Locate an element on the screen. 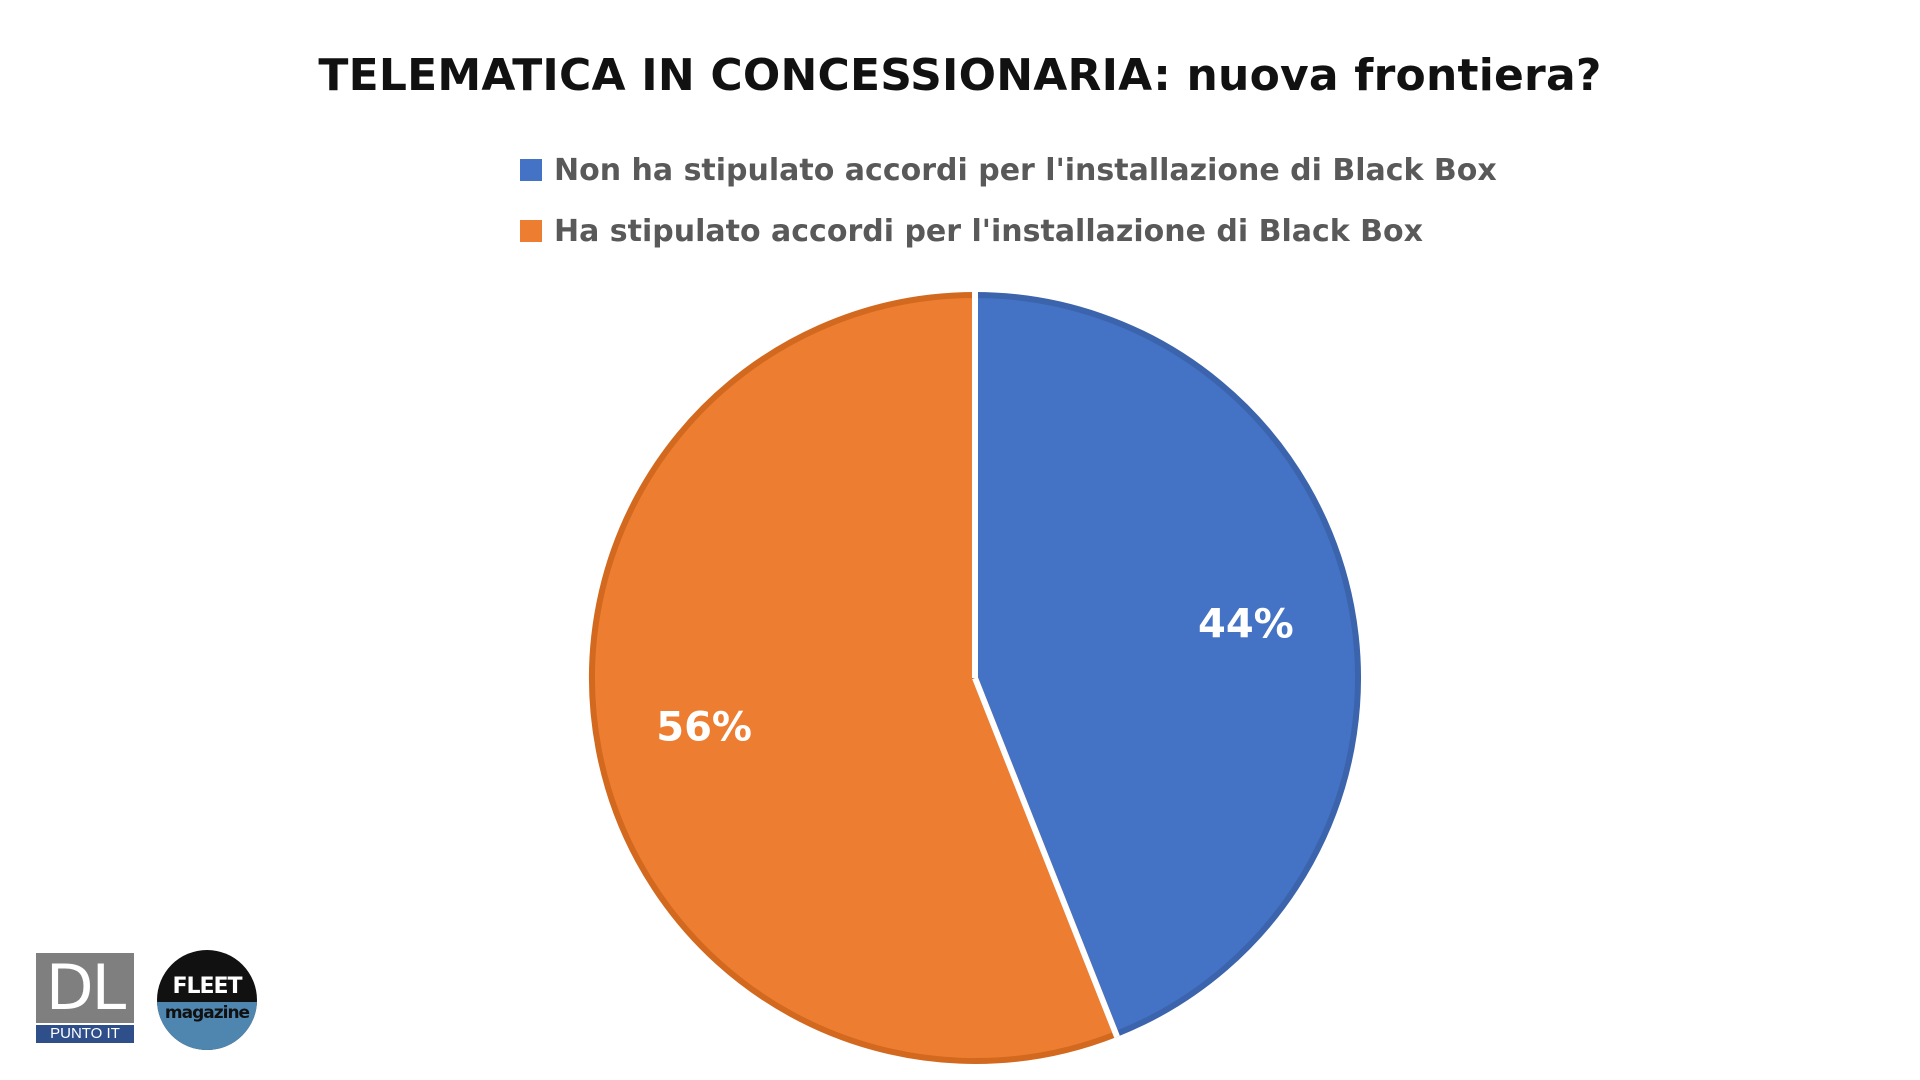 The image size is (1920, 1080). legend-swatch-orange is located at coordinates (531, 231).